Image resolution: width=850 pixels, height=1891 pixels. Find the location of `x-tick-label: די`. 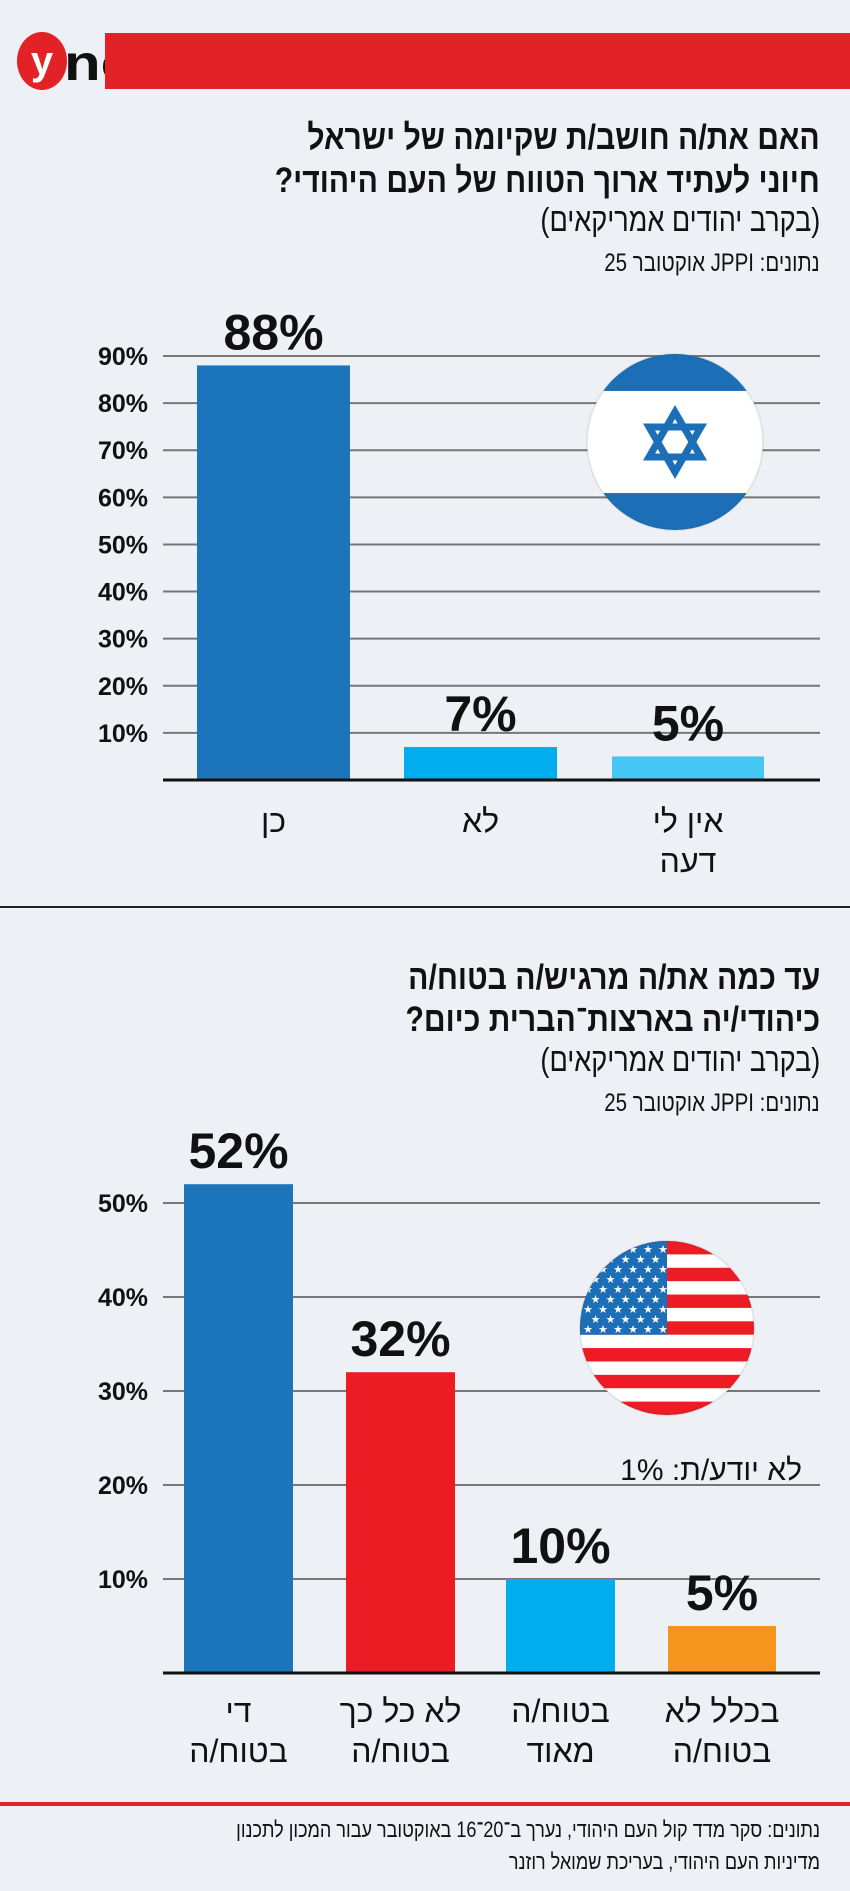

x-tick-label: די is located at coordinates (238, 1711).